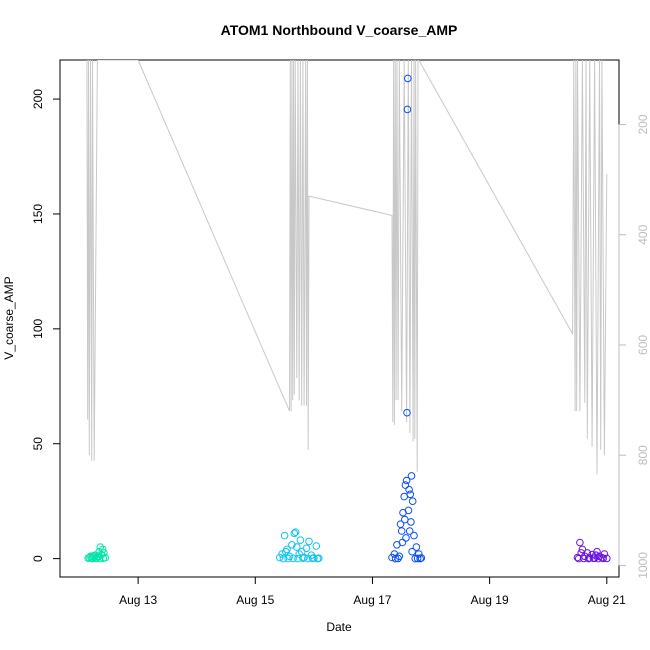 The height and width of the screenshot is (650, 650). I want to click on x-tick-label: Aug 15, so click(255, 600).